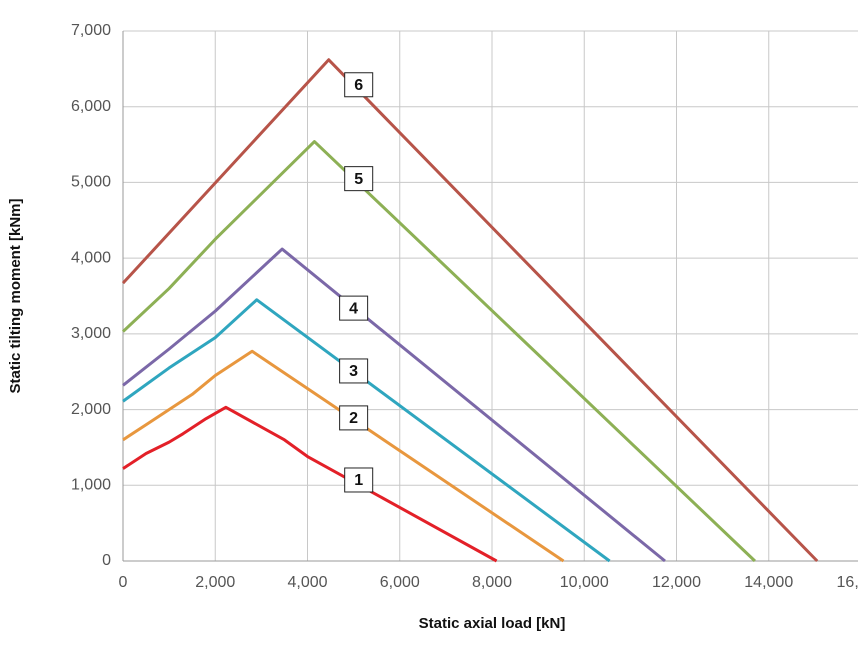  What do you see at coordinates (91, 182) in the screenshot?
I see `y-tick-label: 5,000` at bounding box center [91, 182].